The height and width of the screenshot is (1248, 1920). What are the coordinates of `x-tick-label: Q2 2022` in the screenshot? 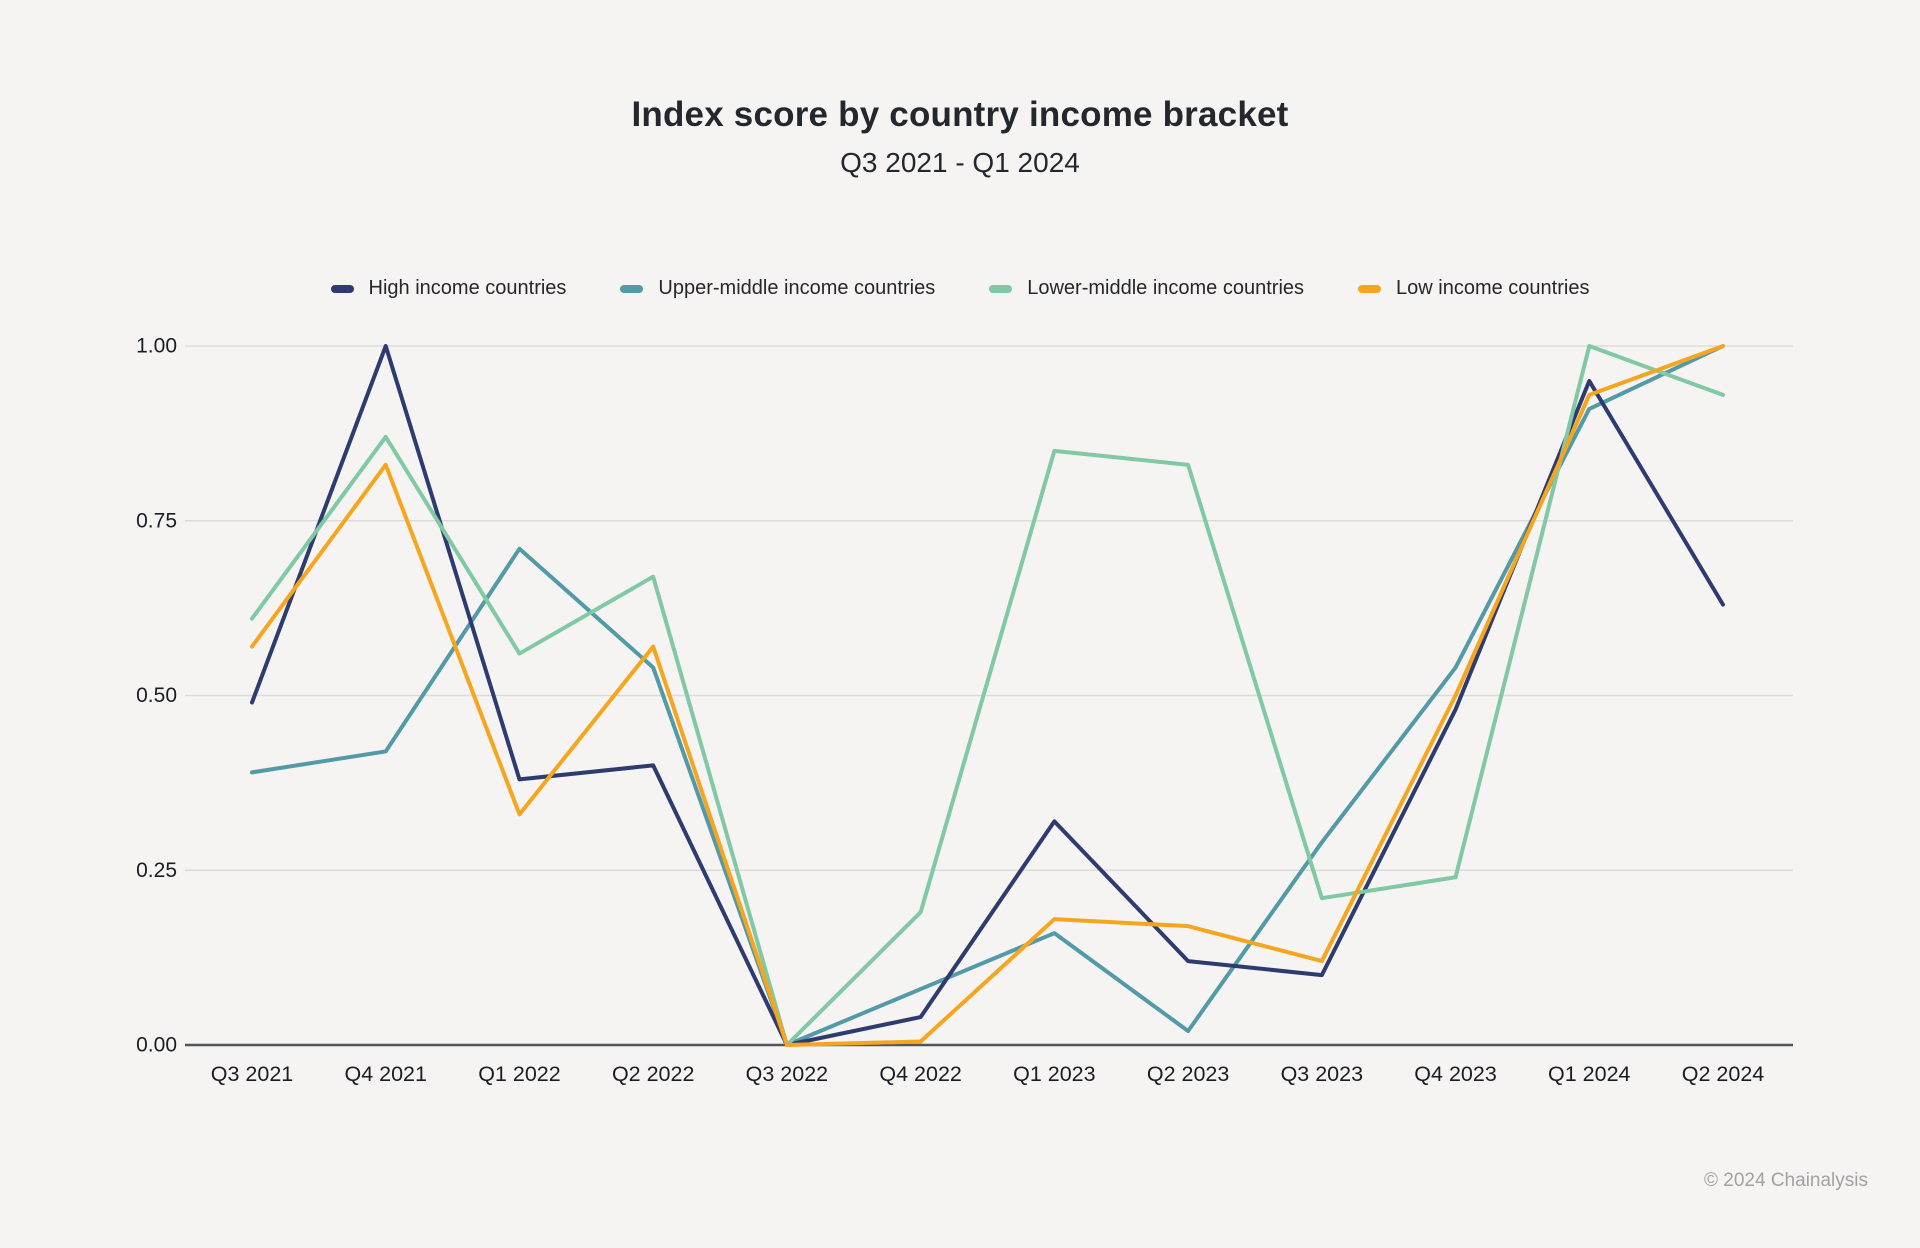 It's located at (653, 1074).